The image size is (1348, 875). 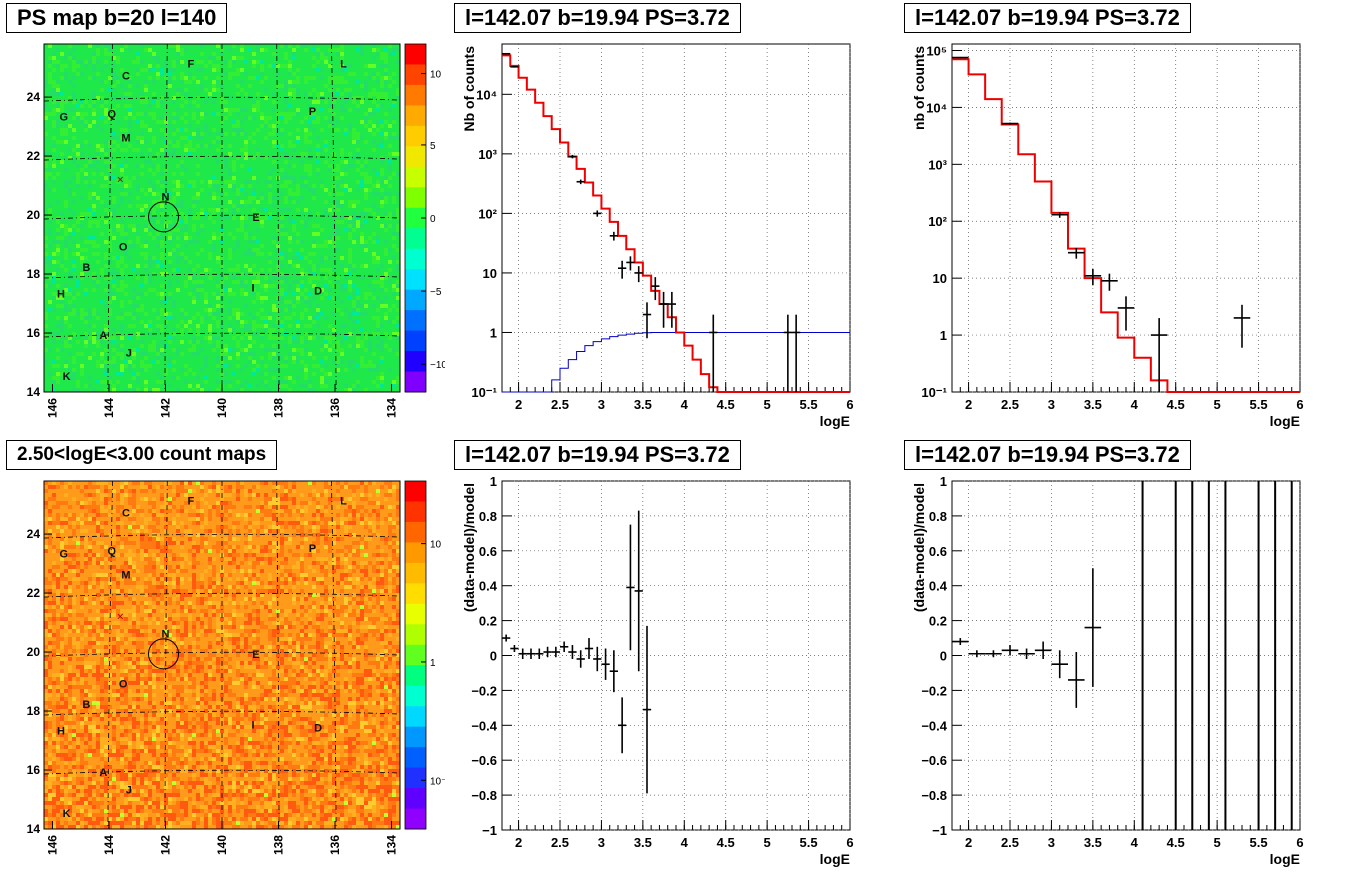 I want to click on y-tick-label: 0.4, so click(x=488, y=586).